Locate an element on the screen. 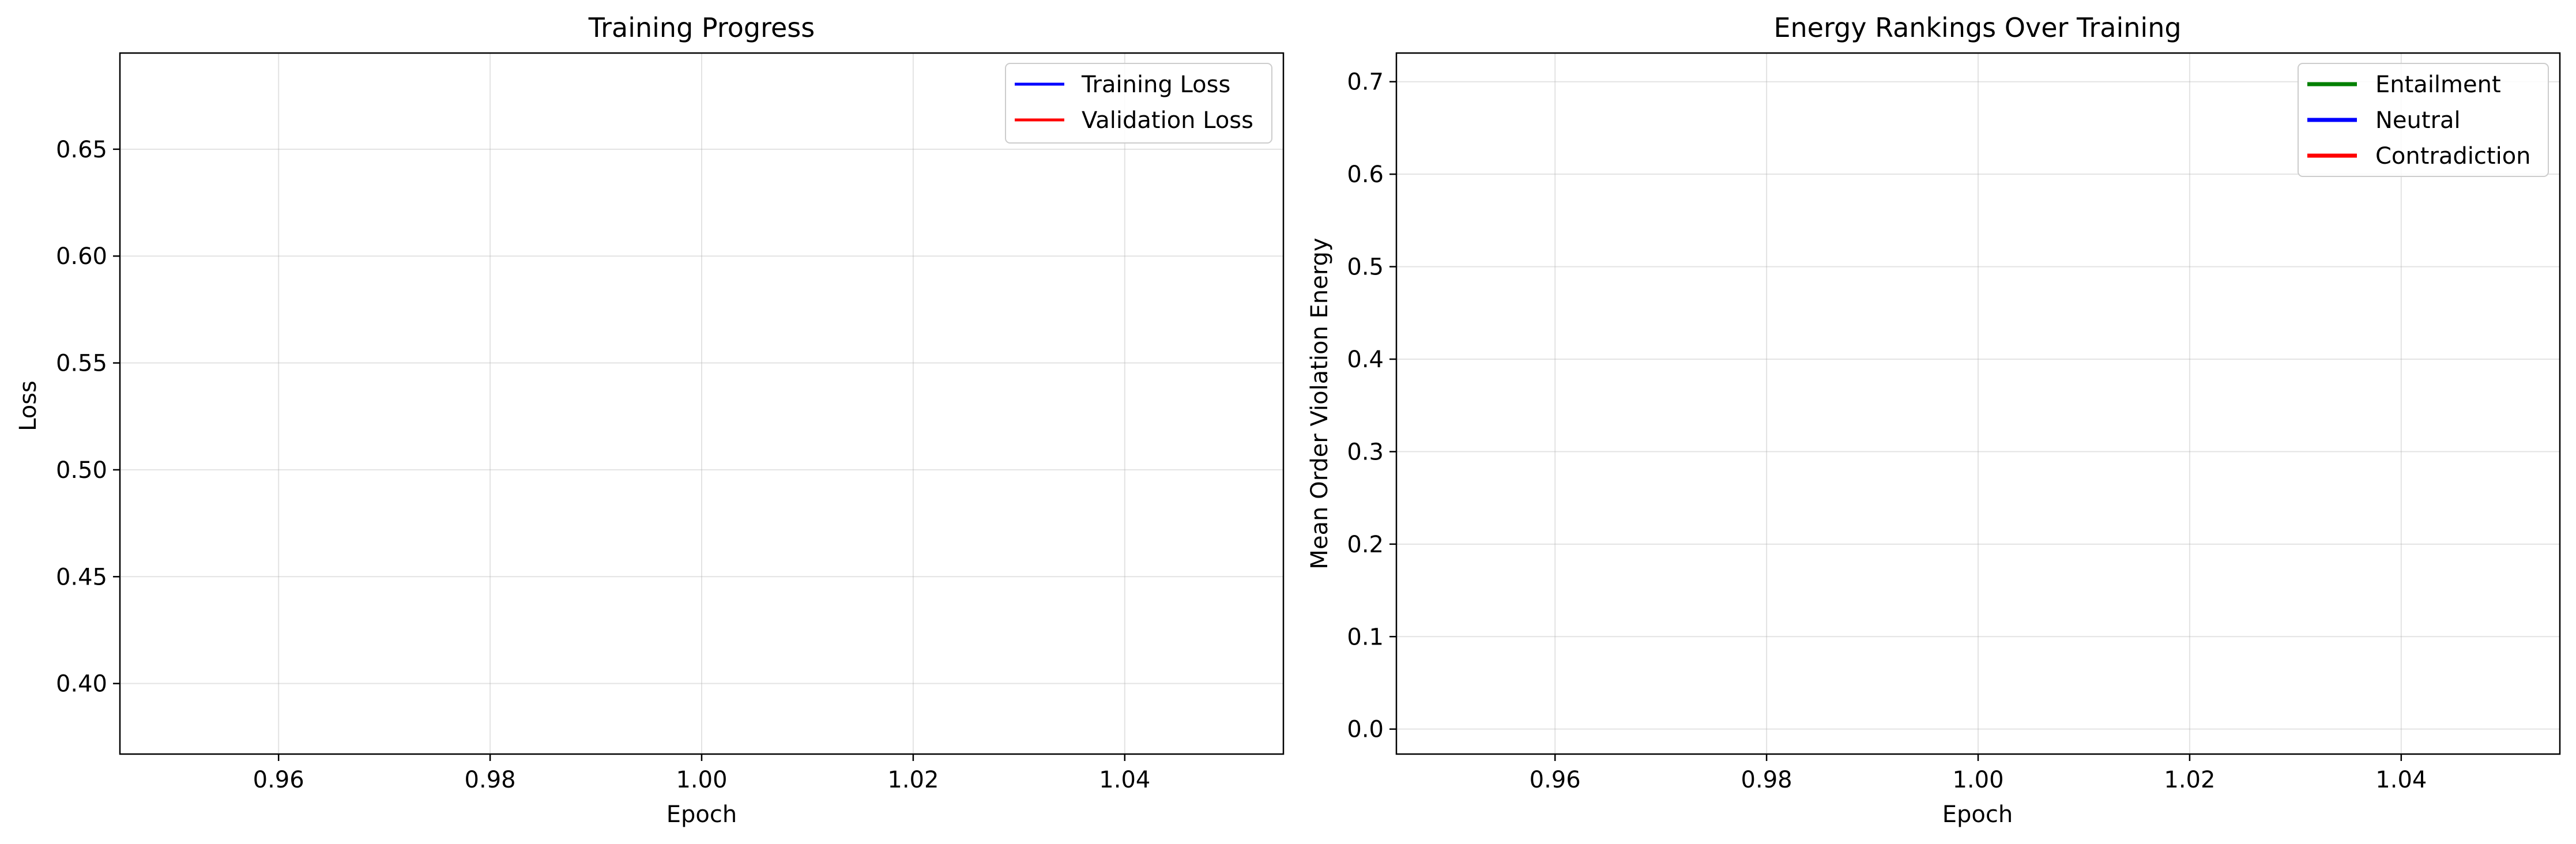 The width and height of the screenshot is (2576, 844). y-tick-label: 0.7 is located at coordinates (1365, 82).